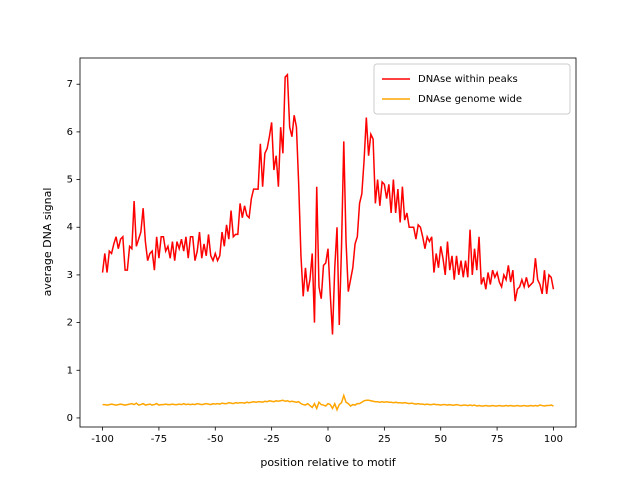  I want to click on x-tick-label: -50, so click(215, 439).